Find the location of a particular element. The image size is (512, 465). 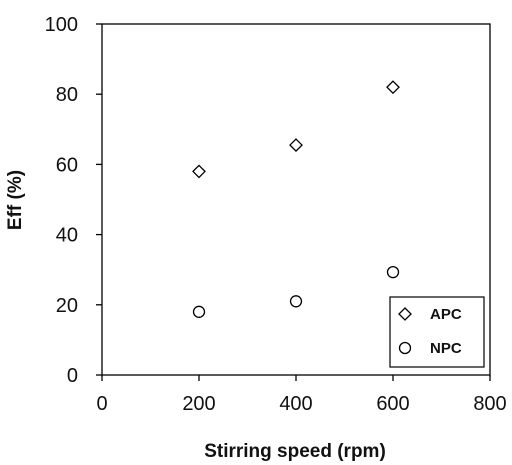

y-tick-label: 0 is located at coordinates (72, 376).